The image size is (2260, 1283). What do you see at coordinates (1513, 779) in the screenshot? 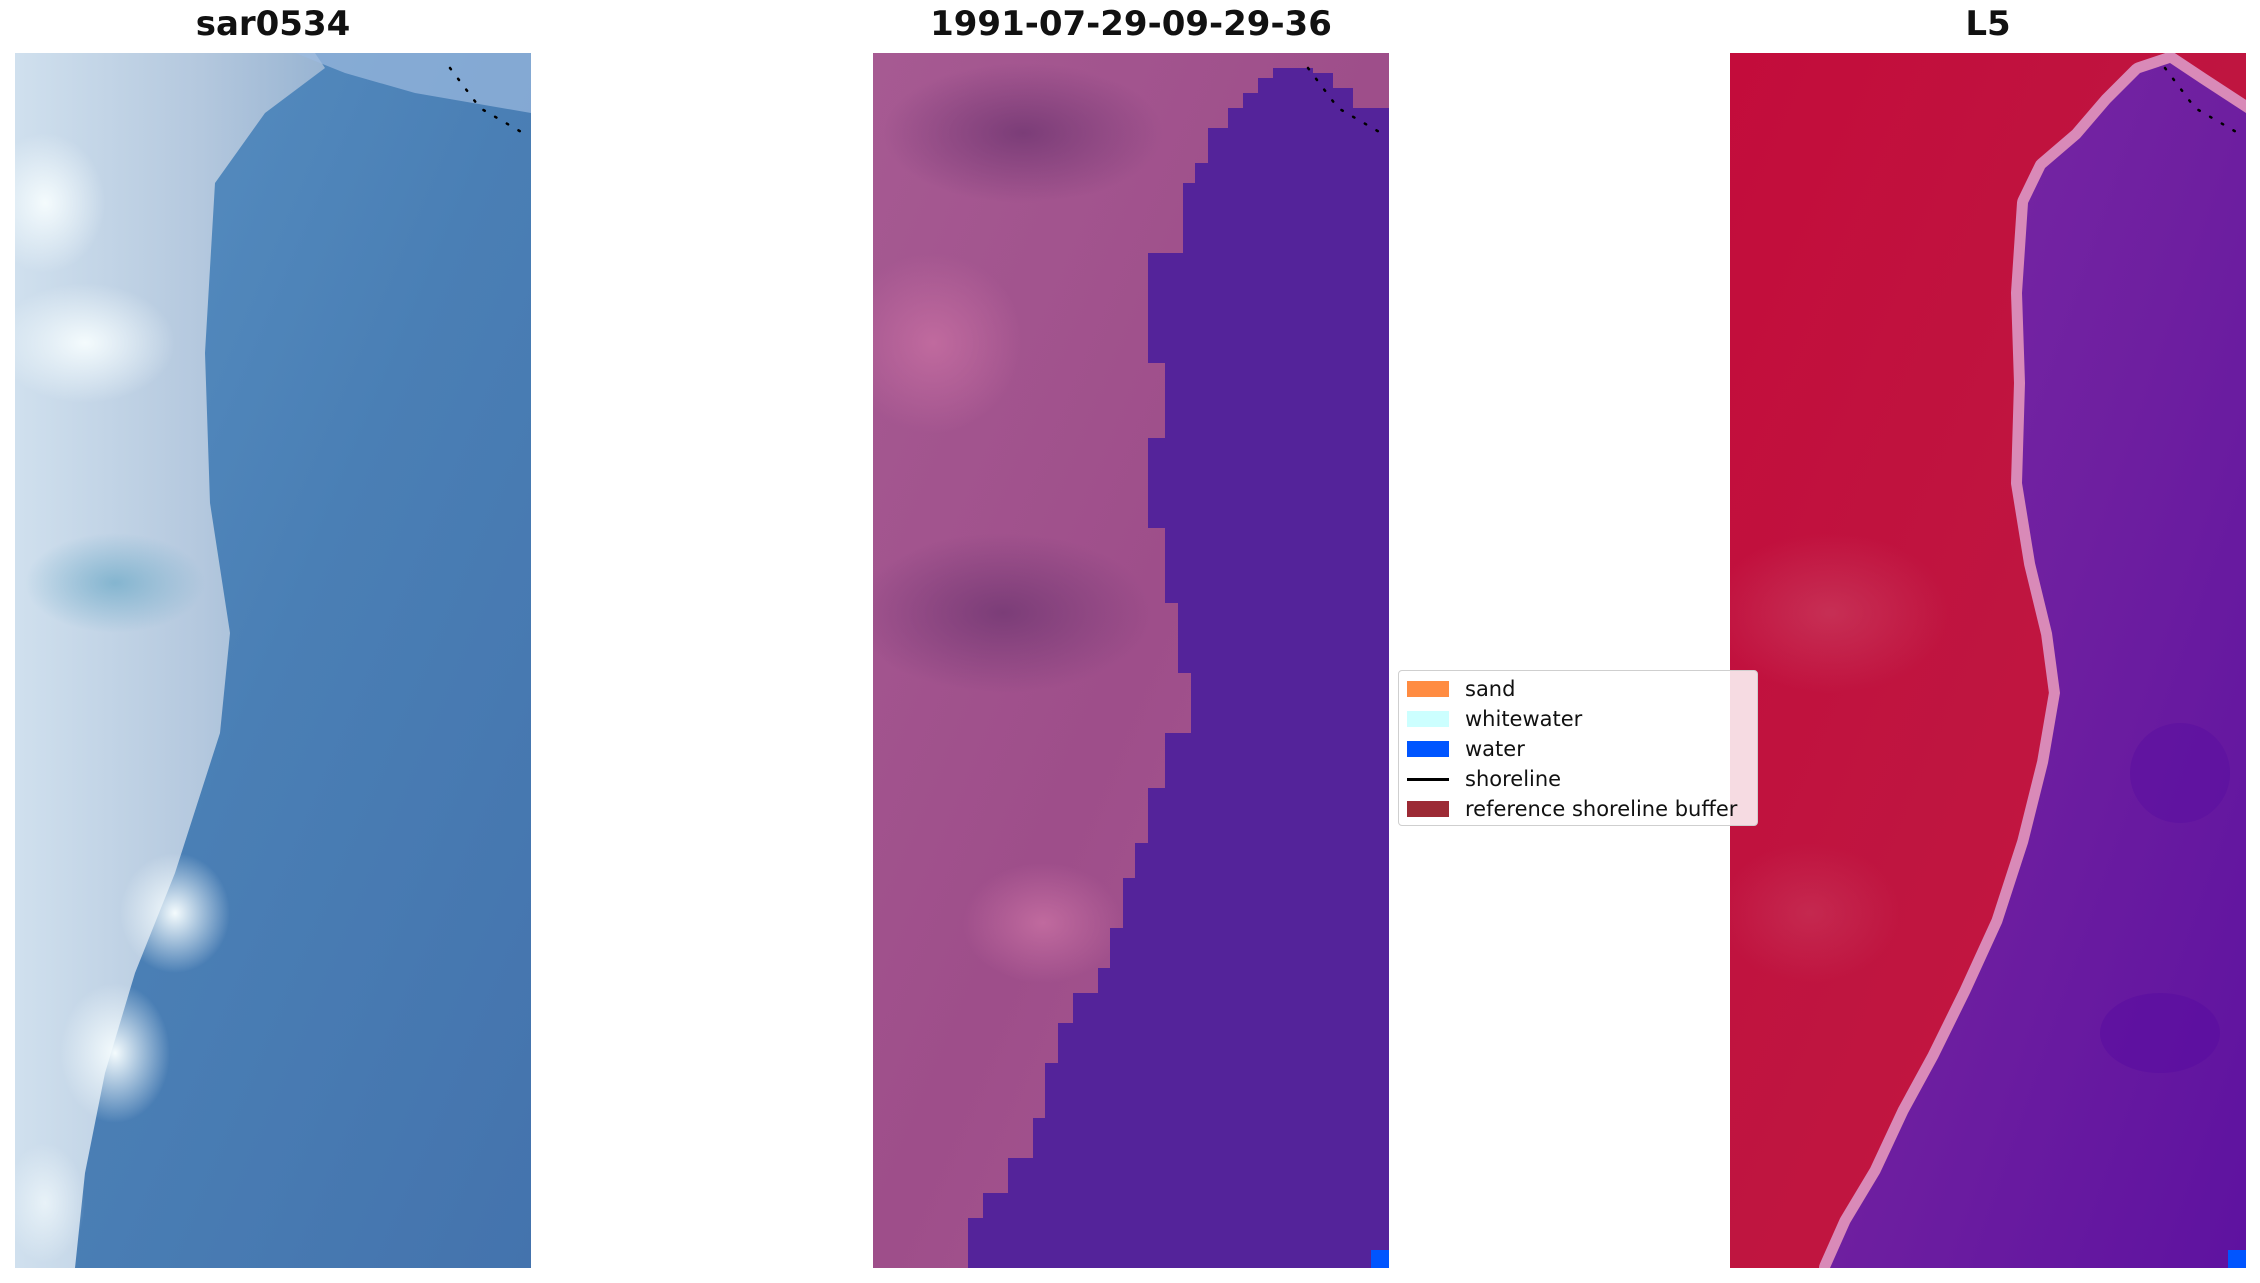
I see `legend-label-shoreline: shoreline` at bounding box center [1513, 779].